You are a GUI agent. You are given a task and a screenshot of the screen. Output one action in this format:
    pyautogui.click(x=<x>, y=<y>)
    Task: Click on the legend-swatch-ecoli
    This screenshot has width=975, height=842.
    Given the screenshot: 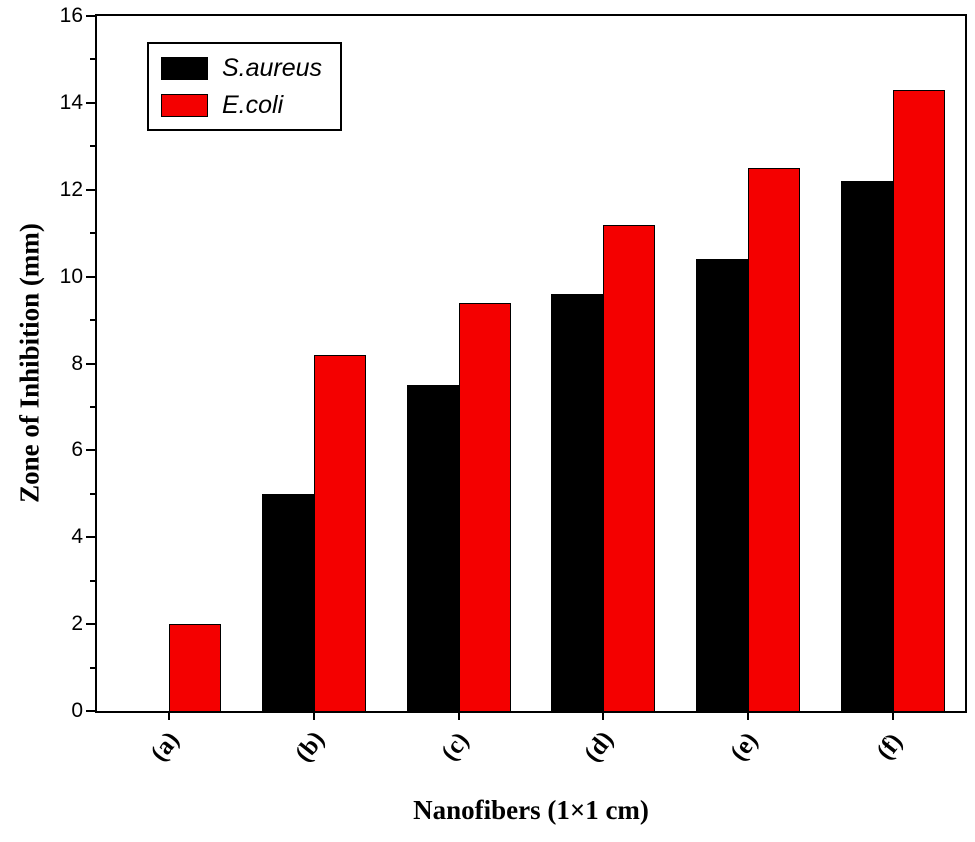 What is the action you would take?
    pyautogui.click(x=184, y=105)
    